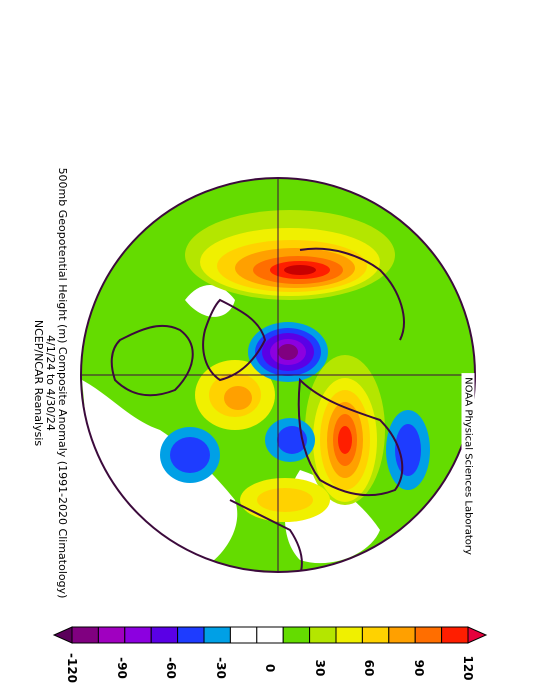 Image resolution: width=542 pixels, height=700 pixels. Describe the element at coordinates (238, 398) in the screenshot. I see `pos-atlantic-l3` at that location.